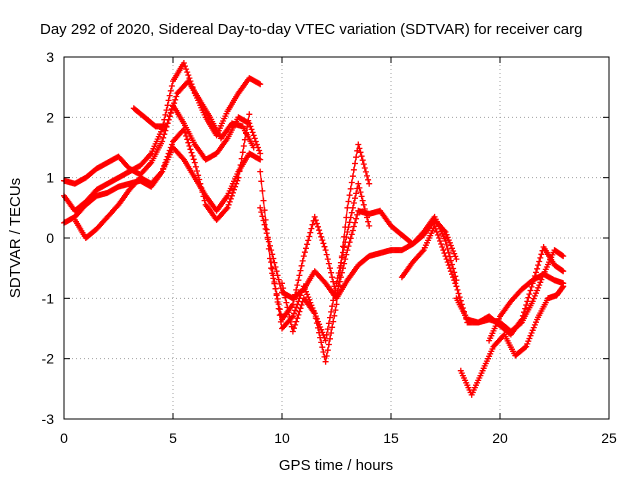 This screenshot has height=480, width=640. What do you see at coordinates (609, 438) in the screenshot?
I see `x-tick-label: 25` at bounding box center [609, 438].